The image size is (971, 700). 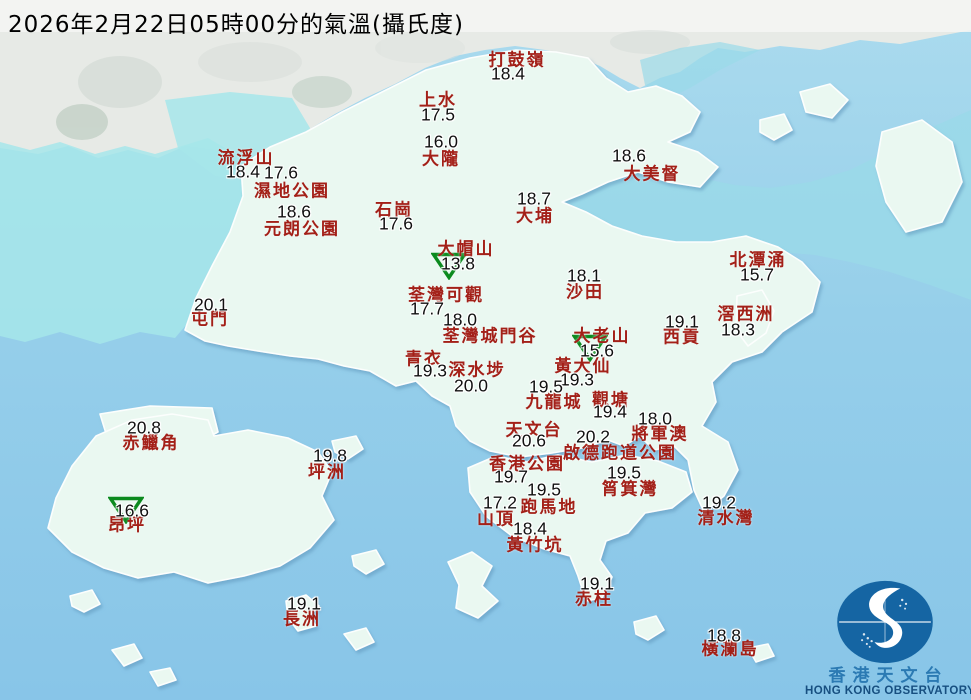 What do you see at coordinates (394, 210) in the screenshot?
I see `station-name-label: 石崗` at bounding box center [394, 210].